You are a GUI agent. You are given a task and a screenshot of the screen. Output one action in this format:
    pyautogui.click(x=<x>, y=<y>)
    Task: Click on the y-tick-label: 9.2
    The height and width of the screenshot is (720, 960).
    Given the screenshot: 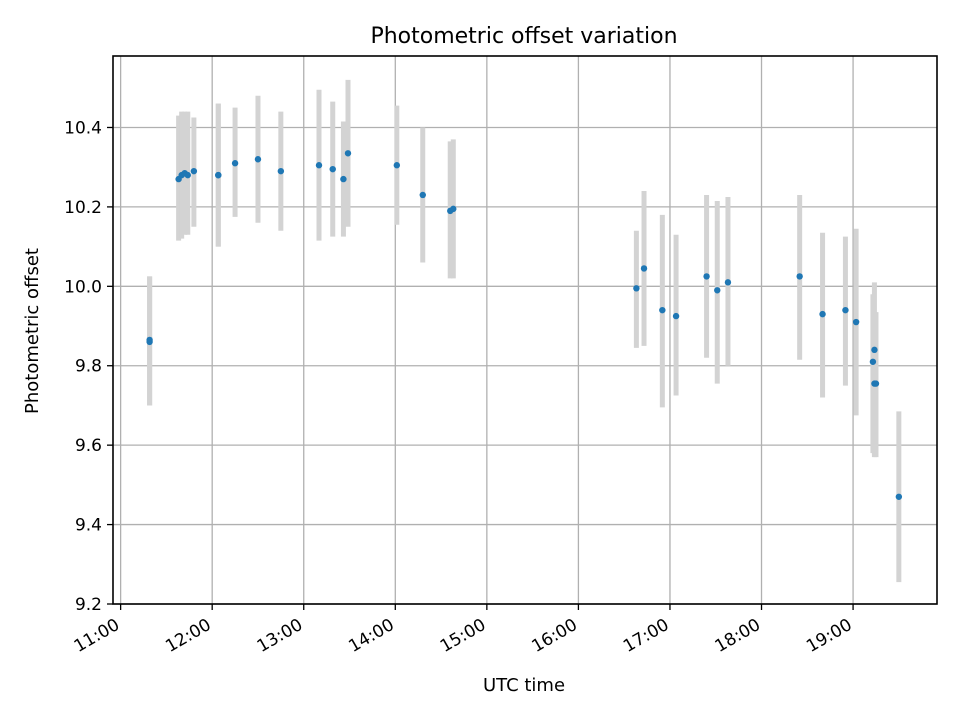 What is the action you would take?
    pyautogui.click(x=88, y=605)
    